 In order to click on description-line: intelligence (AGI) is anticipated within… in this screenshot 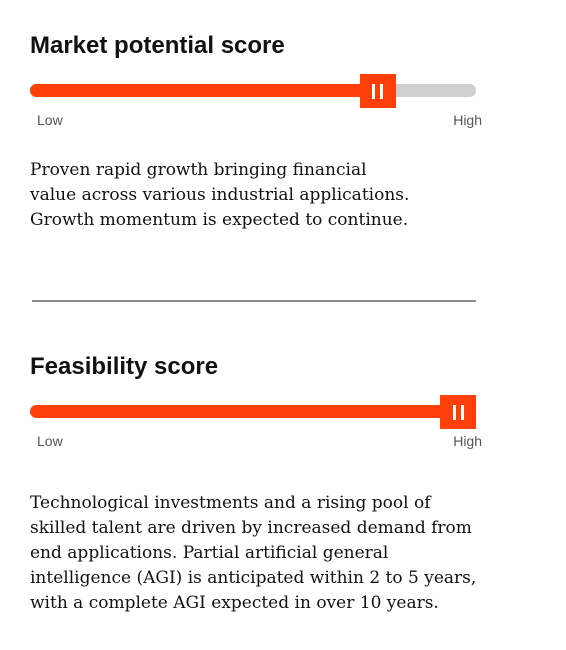, I will do `click(253, 578)`.